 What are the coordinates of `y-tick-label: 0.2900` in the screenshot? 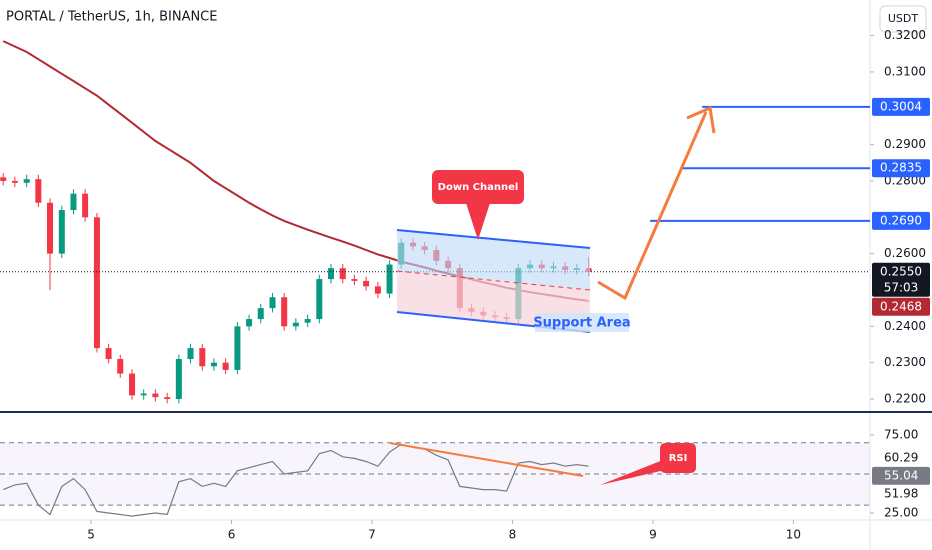 It's located at (905, 144).